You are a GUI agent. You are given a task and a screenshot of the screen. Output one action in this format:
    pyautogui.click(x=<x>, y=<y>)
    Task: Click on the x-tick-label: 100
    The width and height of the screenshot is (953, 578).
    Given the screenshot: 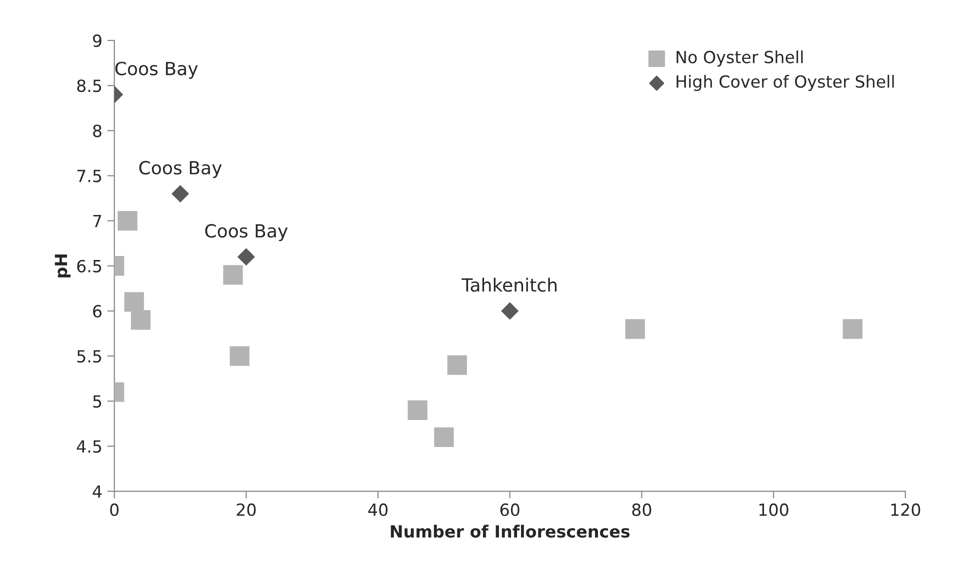 What is the action you would take?
    pyautogui.click(x=773, y=509)
    